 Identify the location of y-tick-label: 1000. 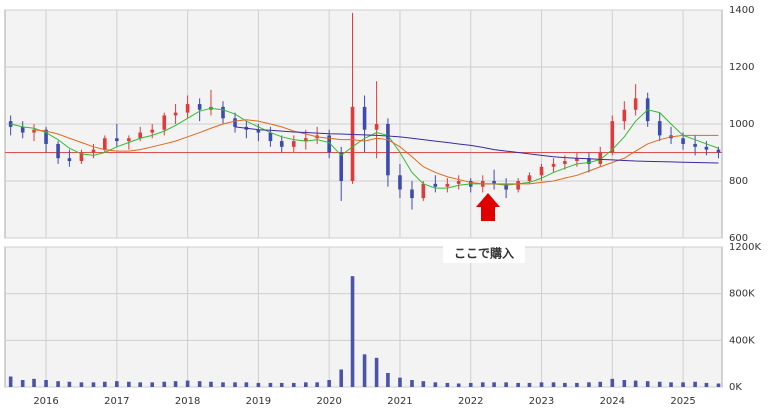
(741, 124).